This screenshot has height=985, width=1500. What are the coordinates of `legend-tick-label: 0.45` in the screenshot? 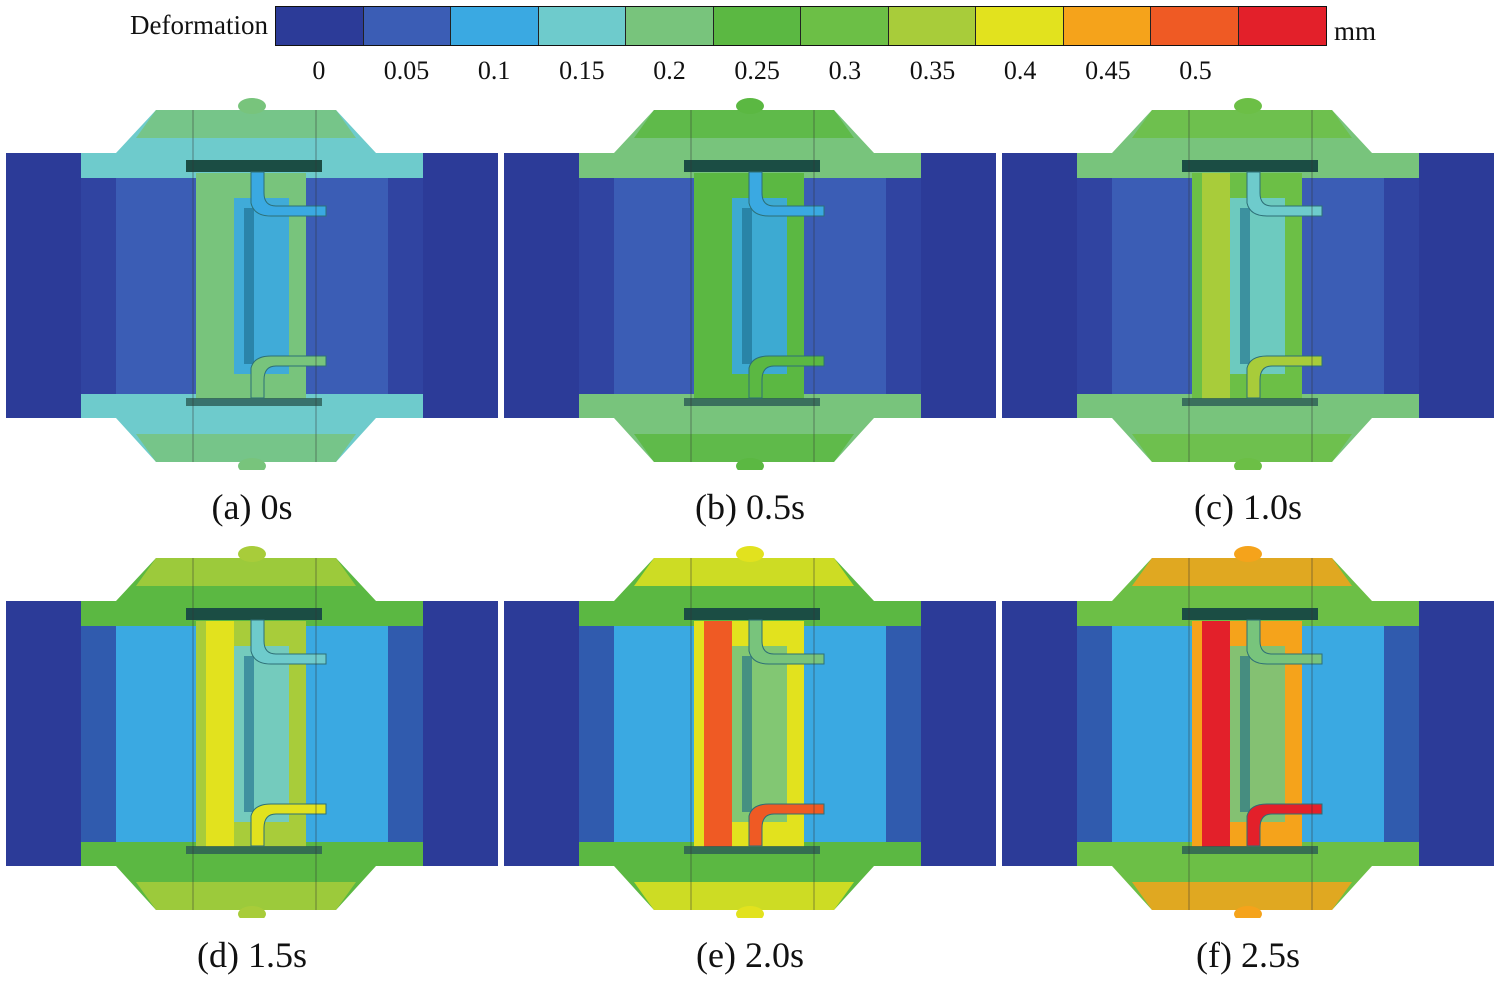 It's located at (1108, 70).